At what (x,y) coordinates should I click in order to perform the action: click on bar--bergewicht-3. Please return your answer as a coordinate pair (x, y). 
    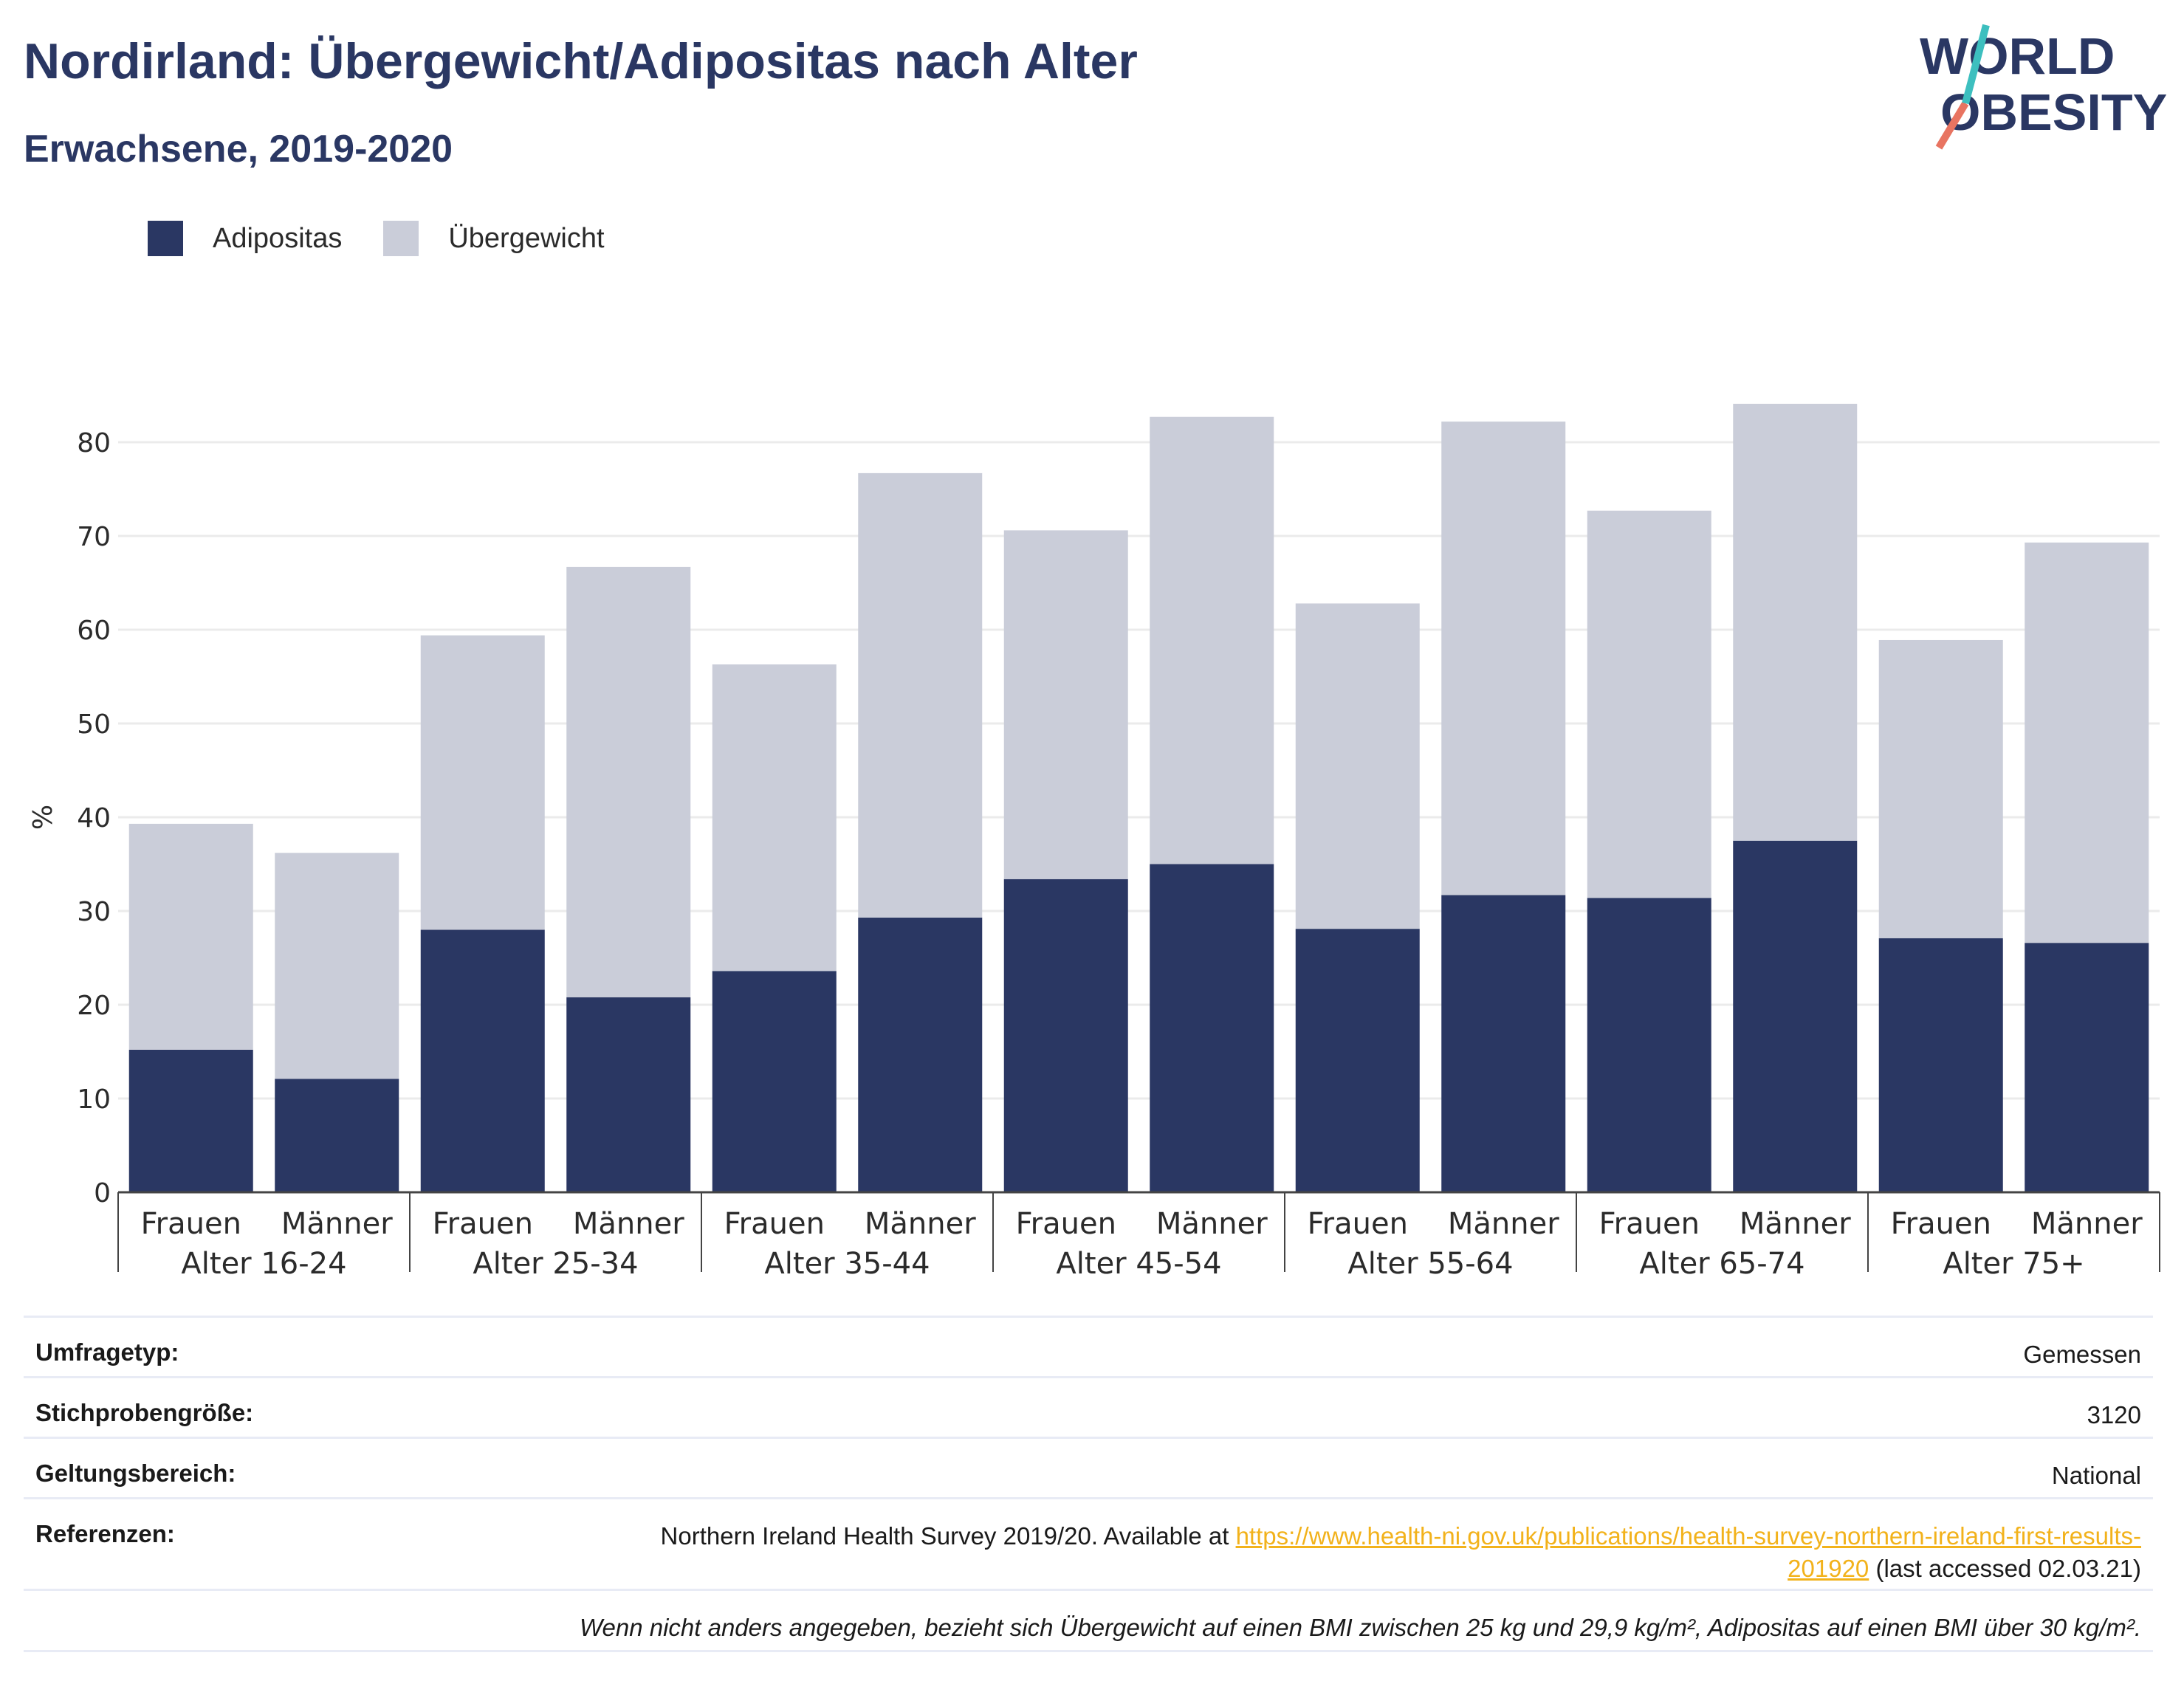
    Looking at the image, I should click on (483, 782).